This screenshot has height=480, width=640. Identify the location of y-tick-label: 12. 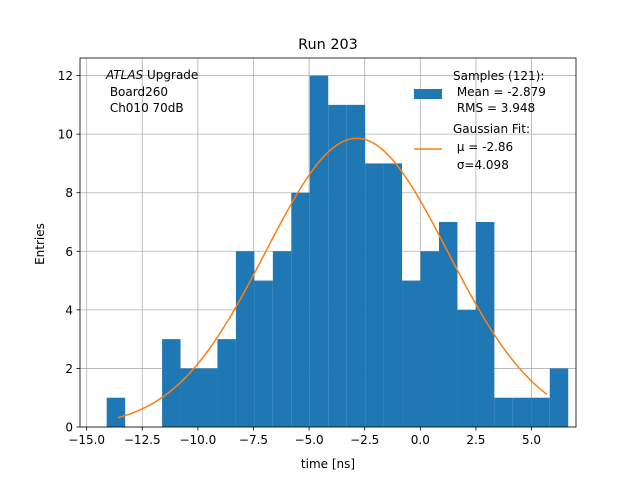
(65, 76).